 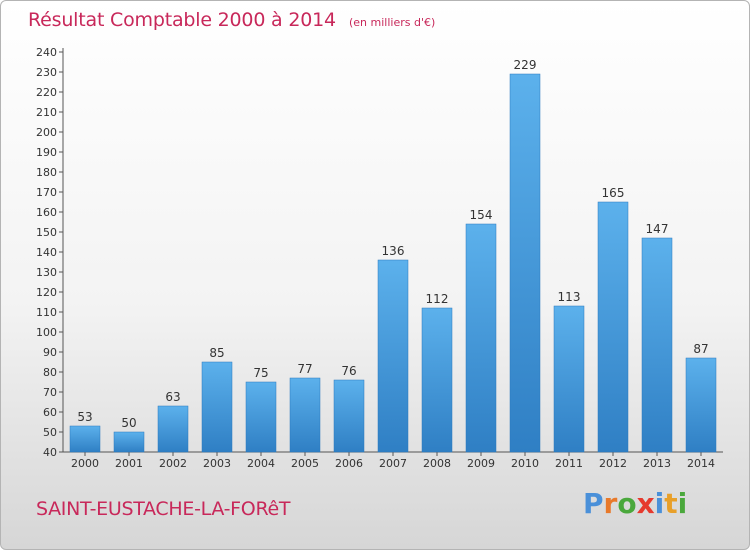 I want to click on chart-title: Résultat Comptable 2000 à 2014, so click(x=182, y=20).